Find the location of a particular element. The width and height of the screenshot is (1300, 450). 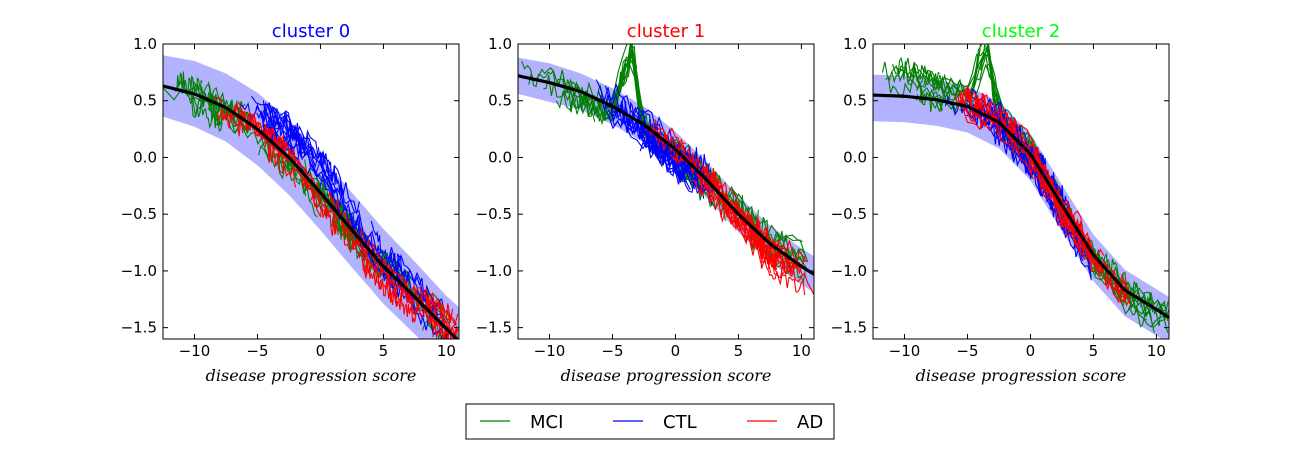

panel-title: cluster 0 is located at coordinates (311, 31).